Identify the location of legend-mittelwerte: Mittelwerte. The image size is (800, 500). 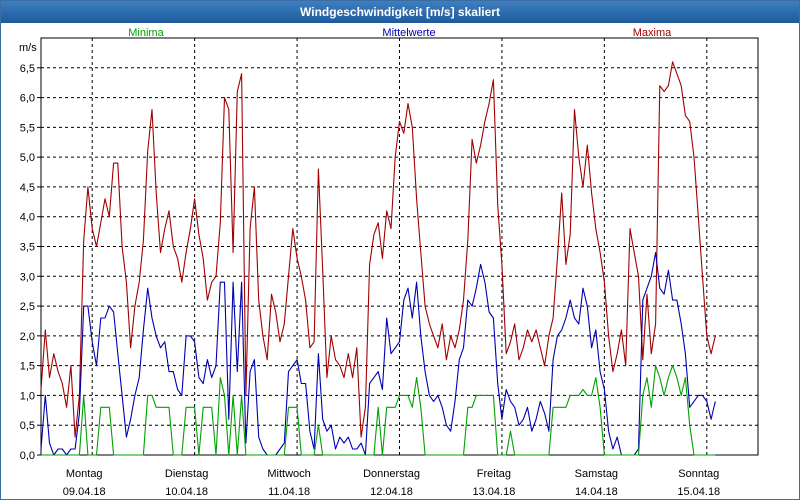
(408, 33).